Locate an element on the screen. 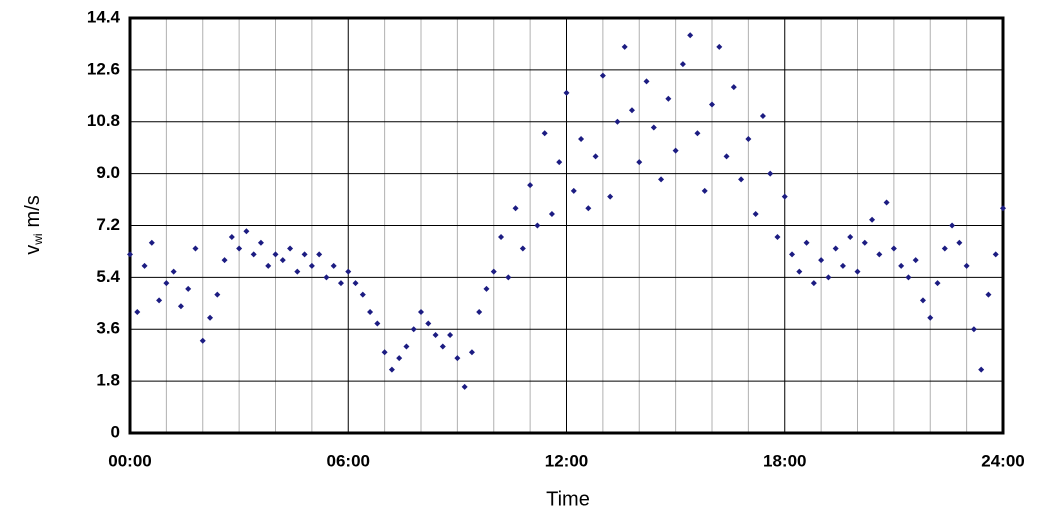 Image resolution: width=1042 pixels, height=520 pixels. x-tick-label: 00:00 is located at coordinates (129, 460).